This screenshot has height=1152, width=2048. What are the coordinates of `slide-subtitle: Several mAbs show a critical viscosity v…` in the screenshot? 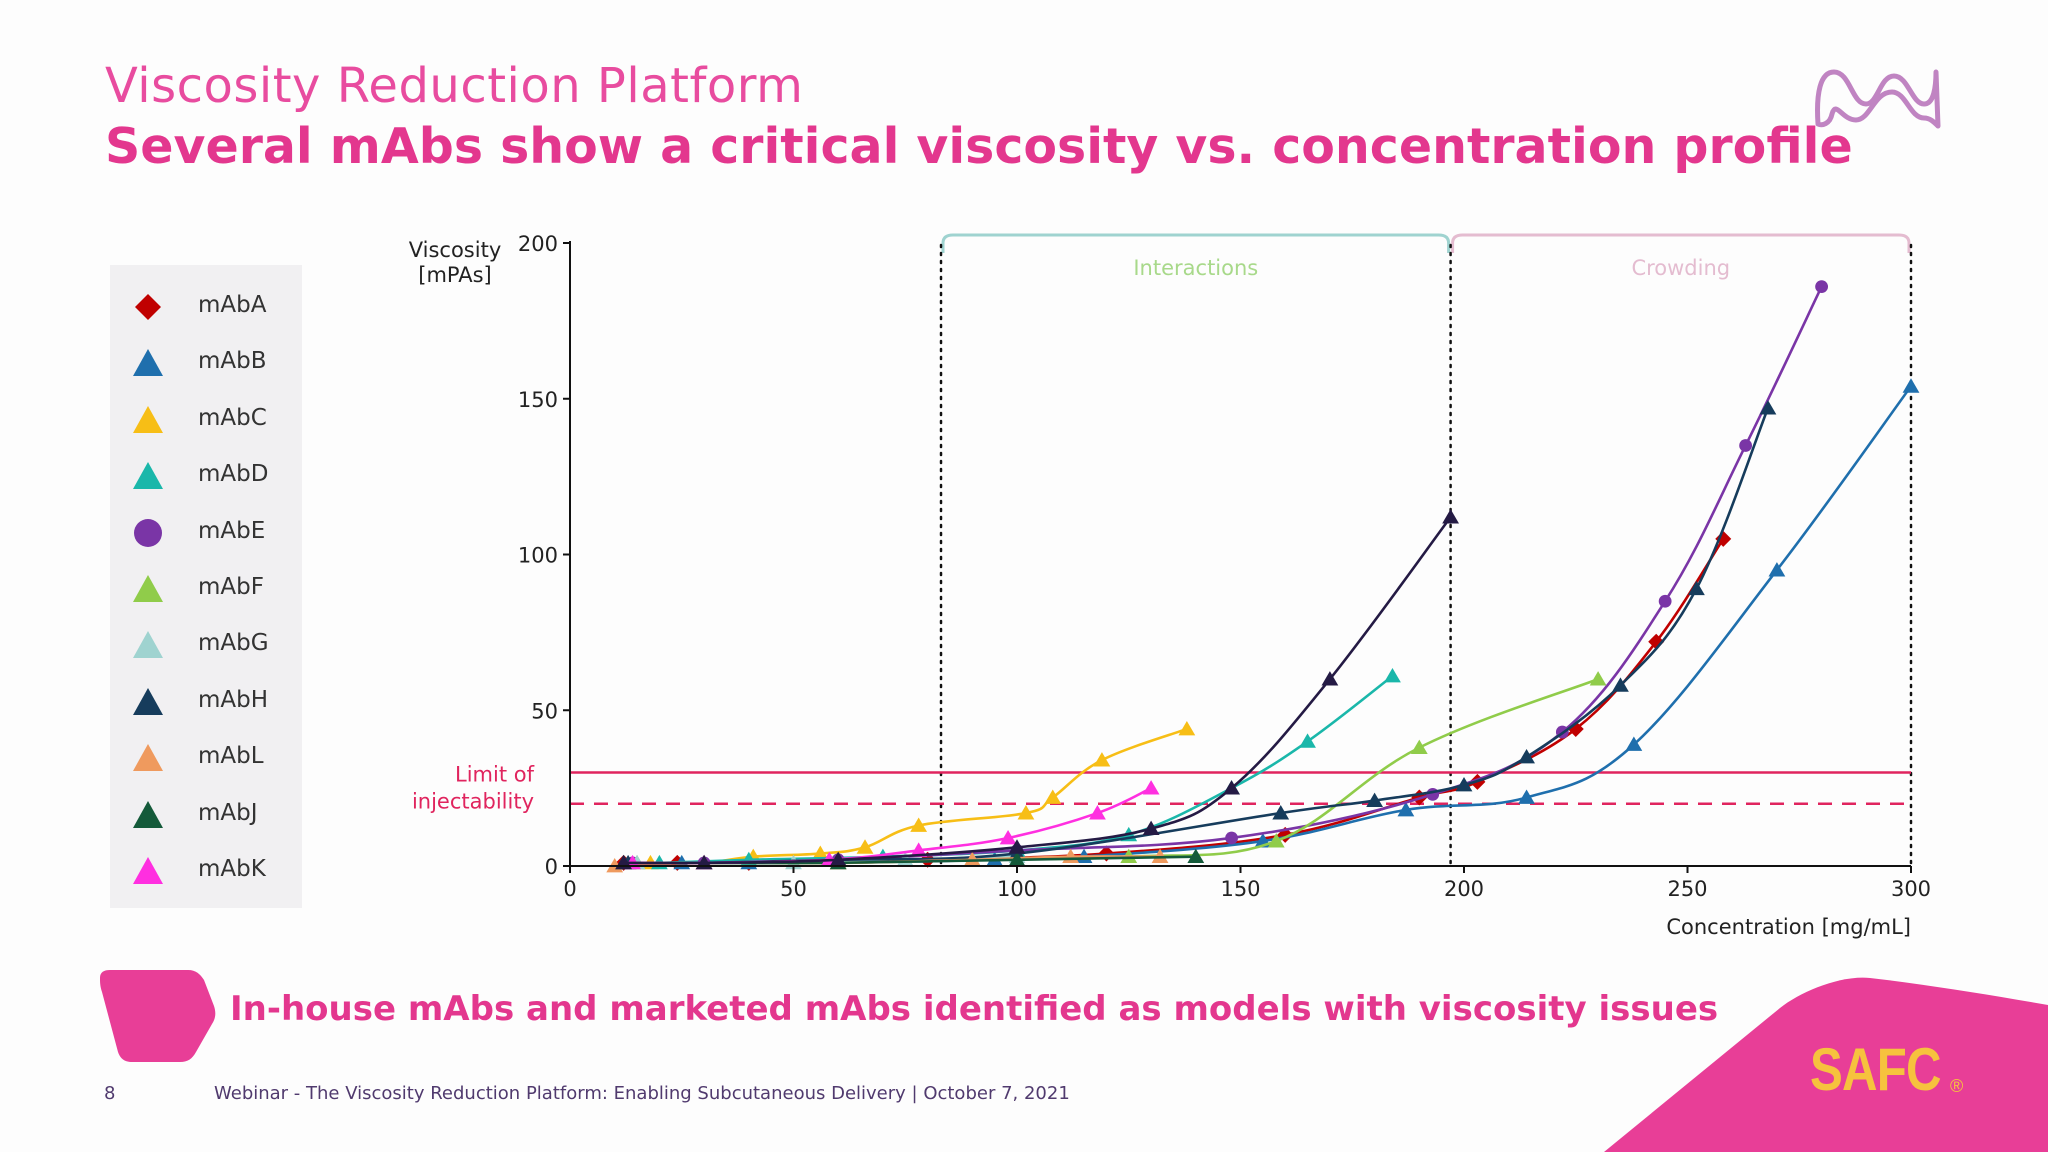 It's located at (979, 146).